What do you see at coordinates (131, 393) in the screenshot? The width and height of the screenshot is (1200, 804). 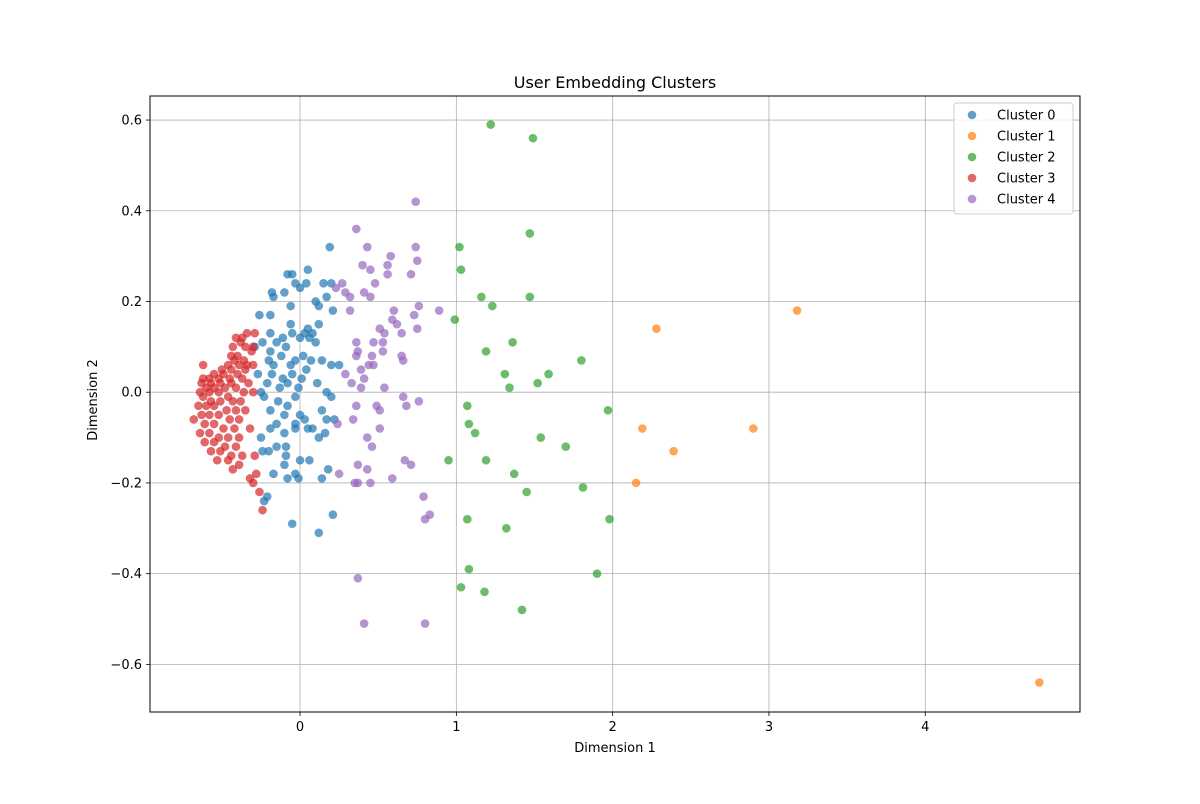 I see `y-tick-label: 0.0` at bounding box center [131, 393].